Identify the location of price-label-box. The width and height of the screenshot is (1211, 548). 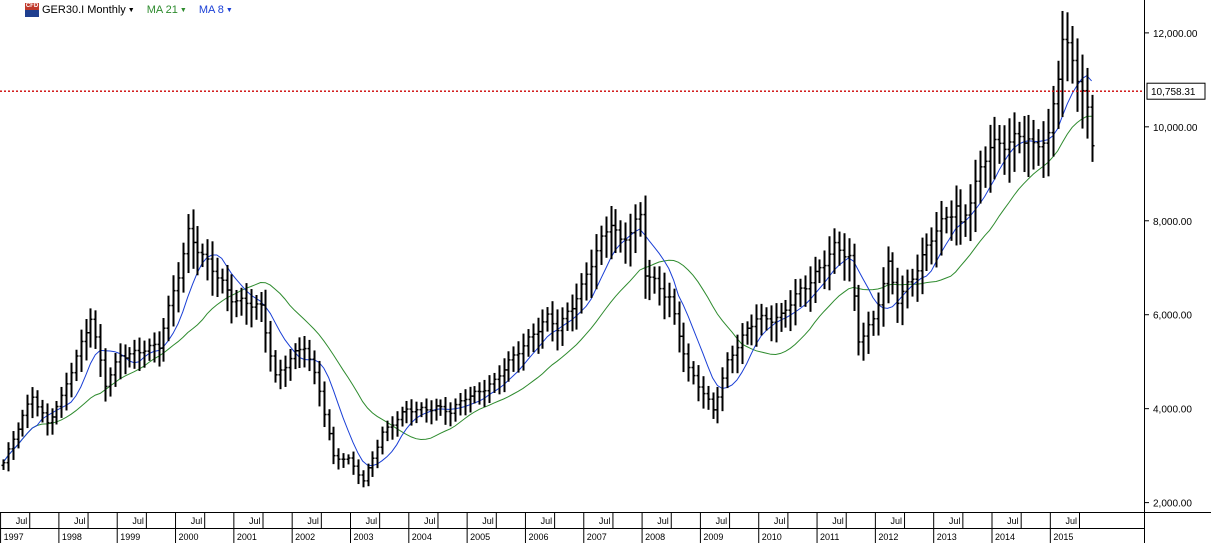
(1176, 91).